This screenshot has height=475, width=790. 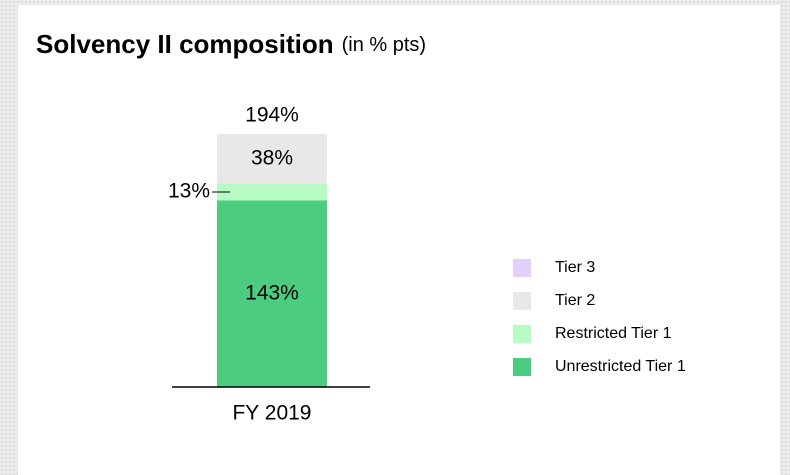 What do you see at coordinates (613, 333) in the screenshot?
I see `legend-label: Restricted Tier 1` at bounding box center [613, 333].